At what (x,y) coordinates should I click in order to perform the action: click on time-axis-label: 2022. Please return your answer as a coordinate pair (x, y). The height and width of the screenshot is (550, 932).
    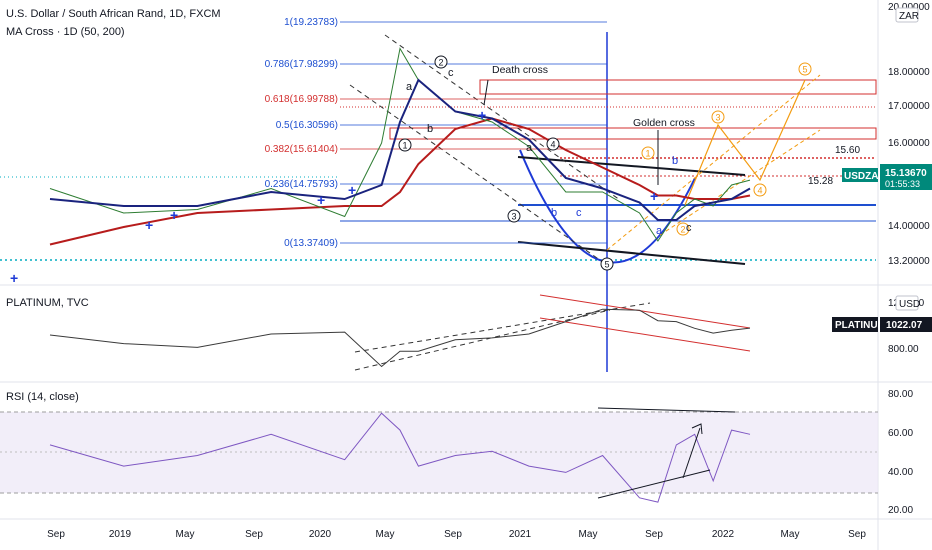
    Looking at the image, I should click on (723, 534).